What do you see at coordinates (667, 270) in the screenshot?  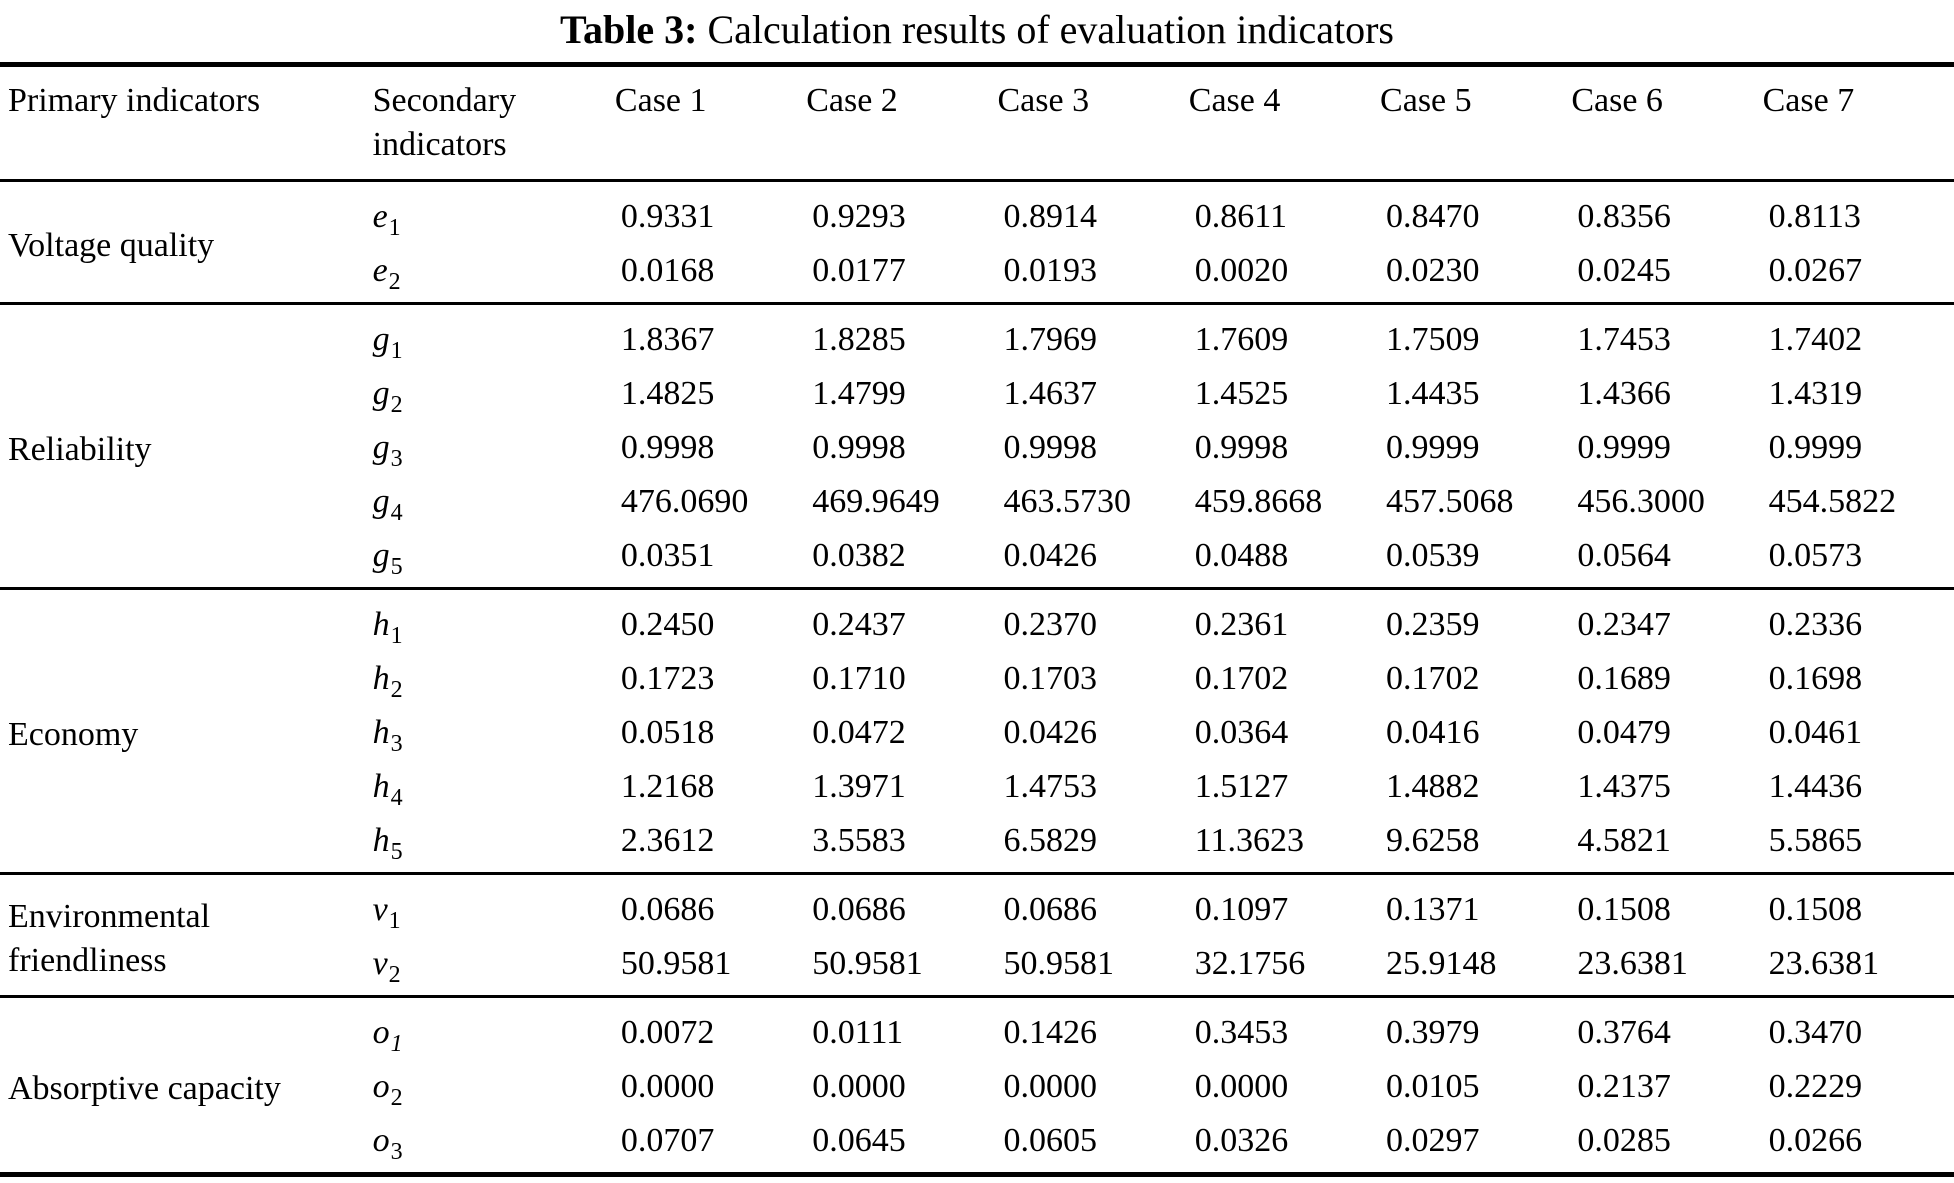 I see `value-cell-case-1: 0.0168` at bounding box center [667, 270].